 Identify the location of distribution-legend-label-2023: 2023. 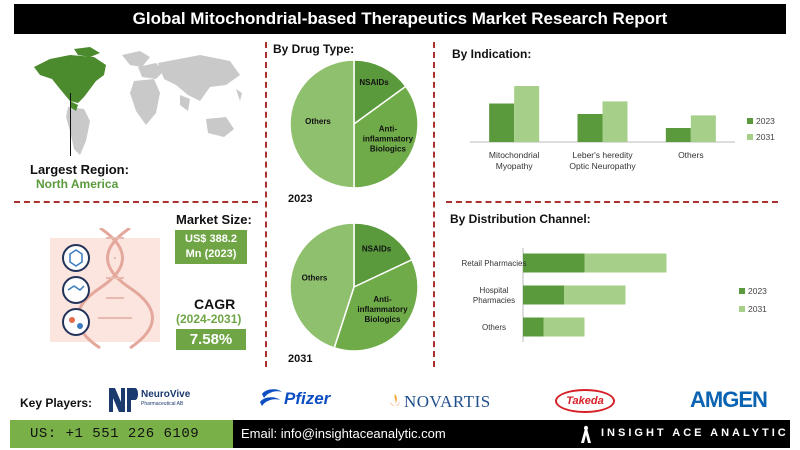
(757, 291).